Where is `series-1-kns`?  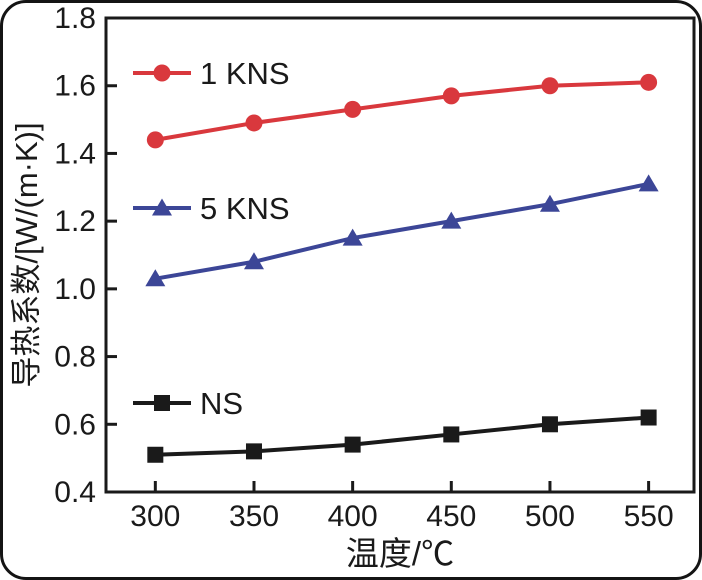
series-1-kns is located at coordinates (402, 111).